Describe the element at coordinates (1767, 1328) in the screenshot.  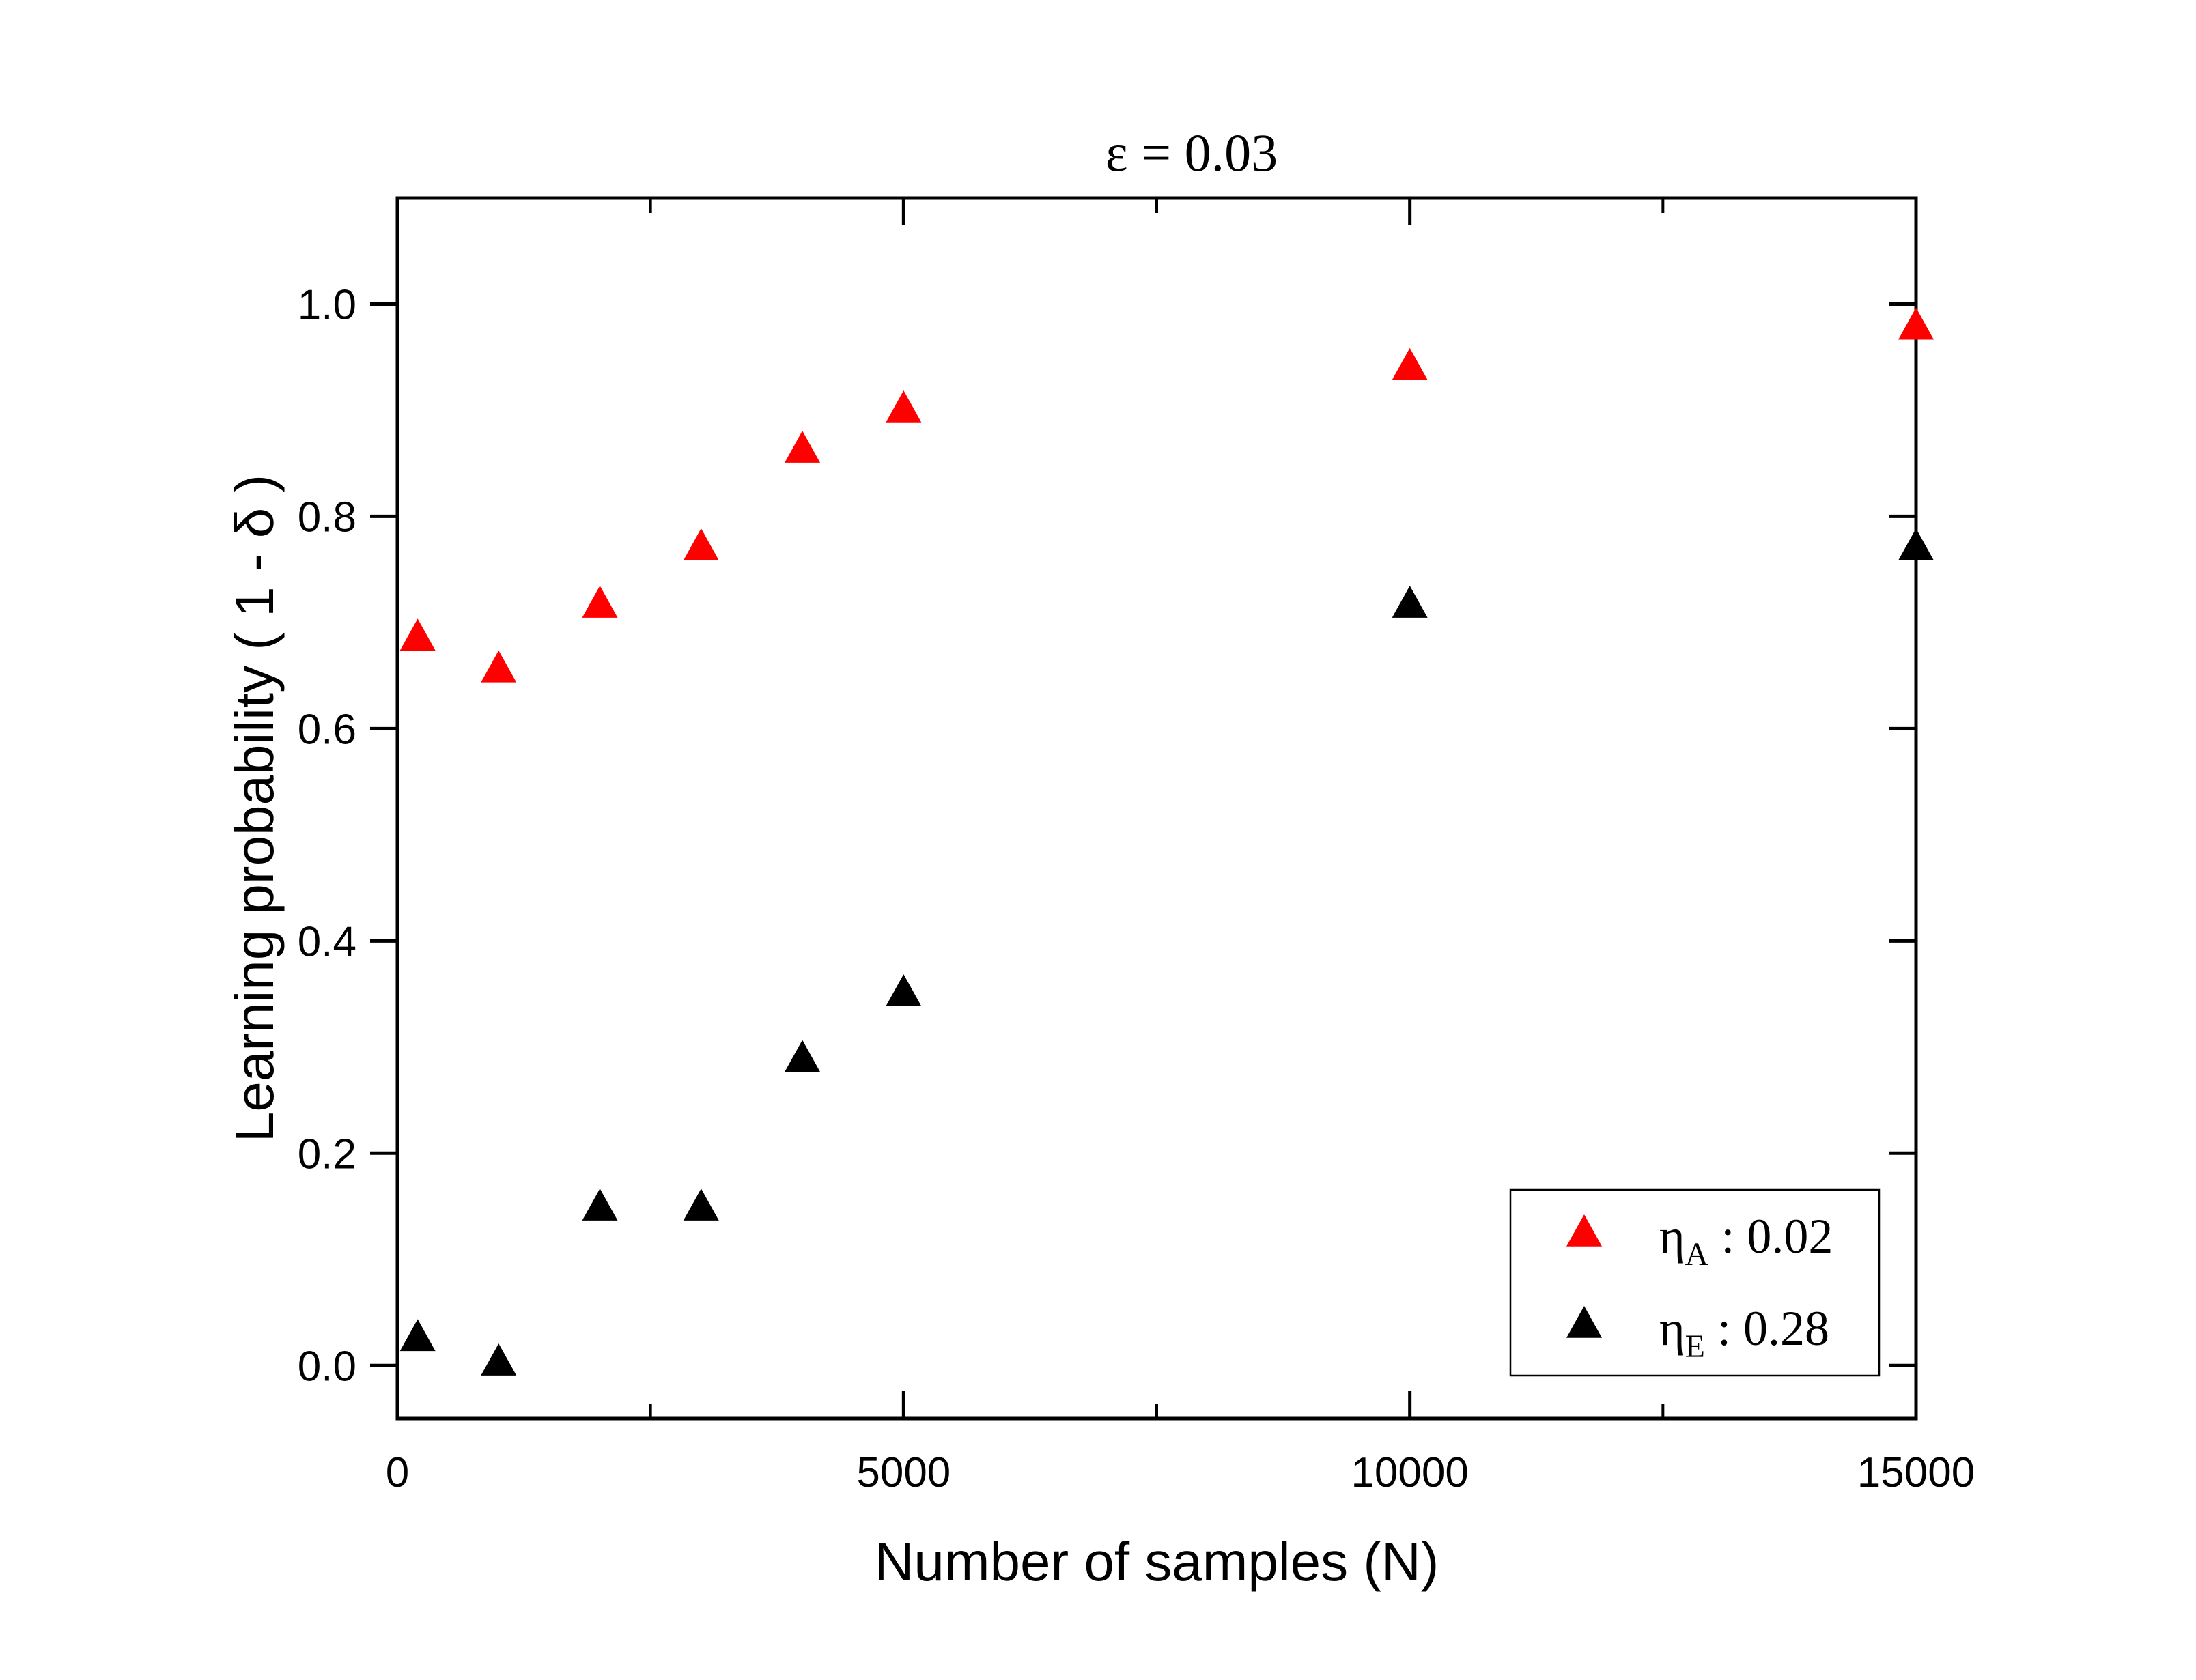
I see `legend-value-eta-e: : 0.28` at that location.